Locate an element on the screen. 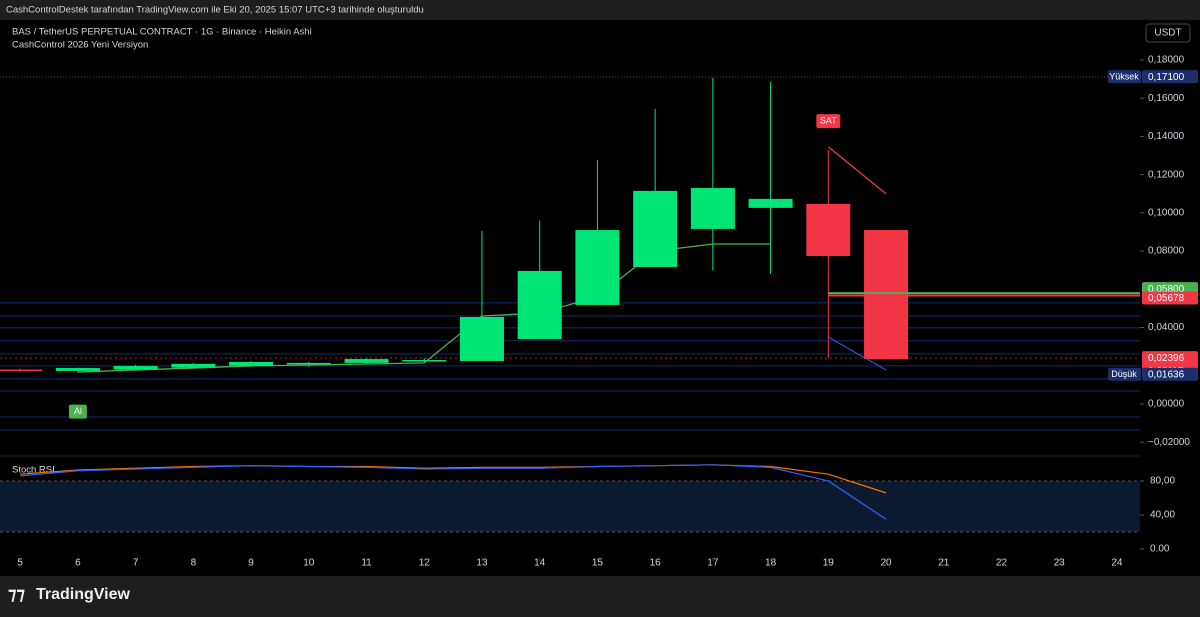  x-tick-label: 21 is located at coordinates (944, 563).